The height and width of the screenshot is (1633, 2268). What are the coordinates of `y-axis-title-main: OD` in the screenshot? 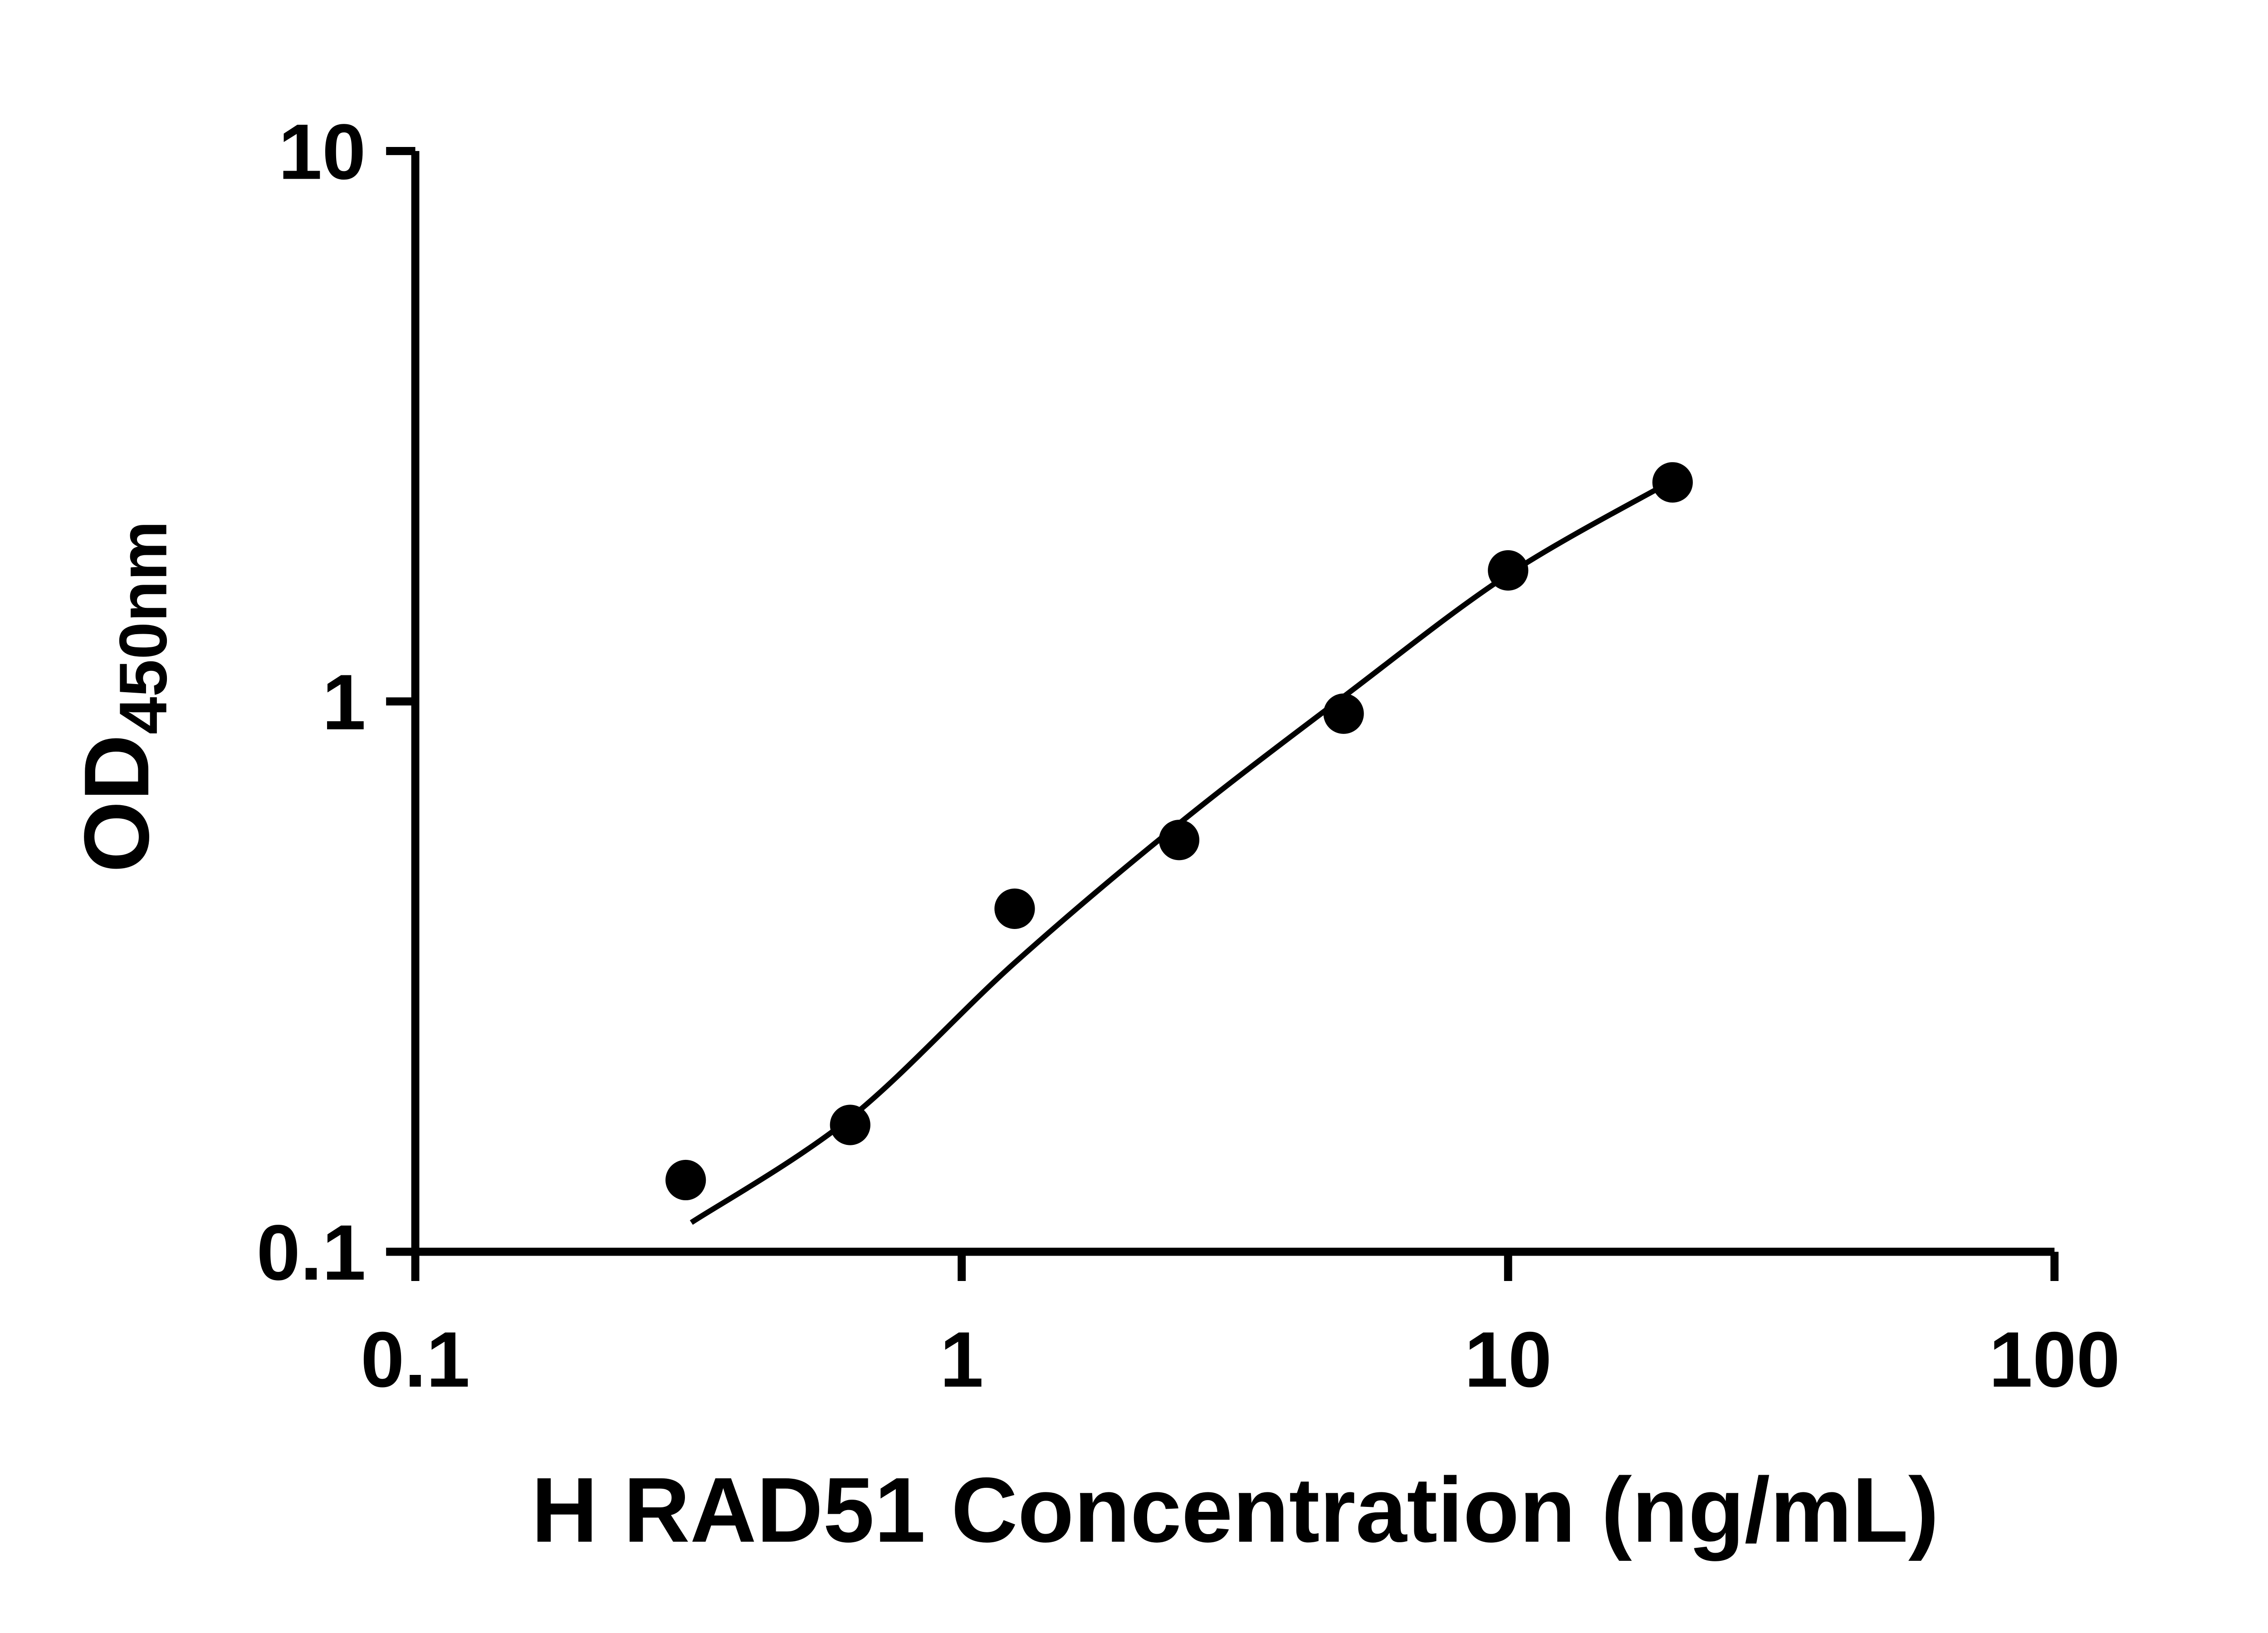 It's located at (116, 803).